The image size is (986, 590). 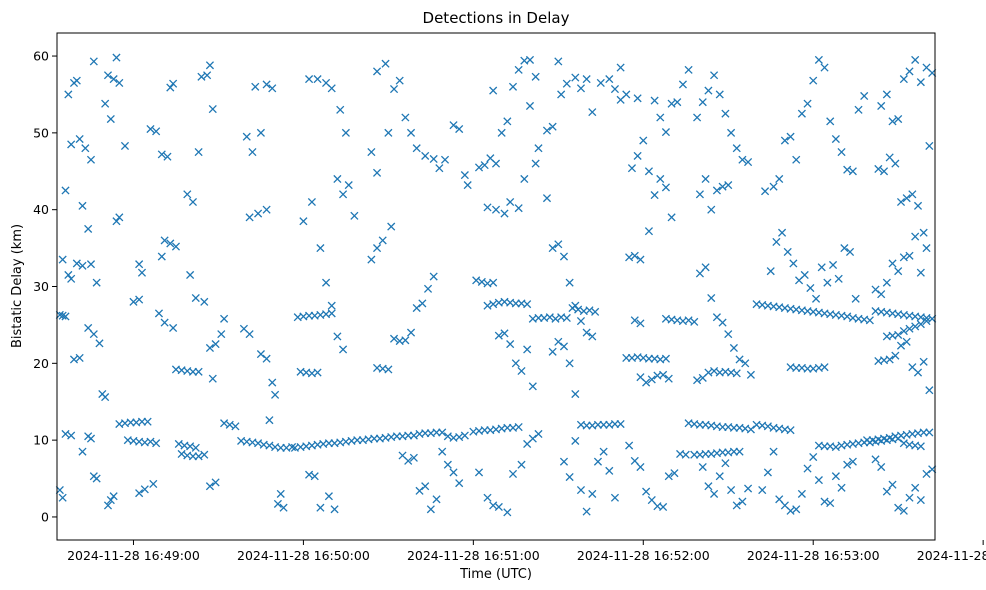 I want to click on x-tick-label: 2024-11-28 16:51:00, so click(x=473, y=555).